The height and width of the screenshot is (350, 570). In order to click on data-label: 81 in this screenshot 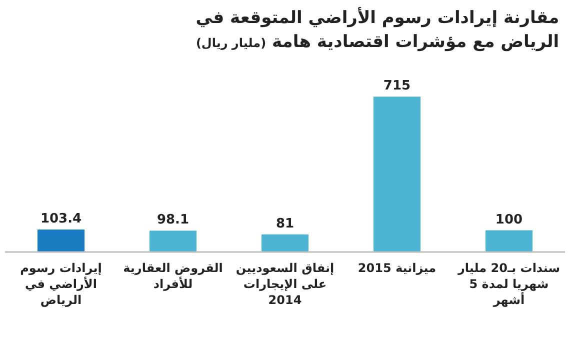, I will do `click(285, 224)`.